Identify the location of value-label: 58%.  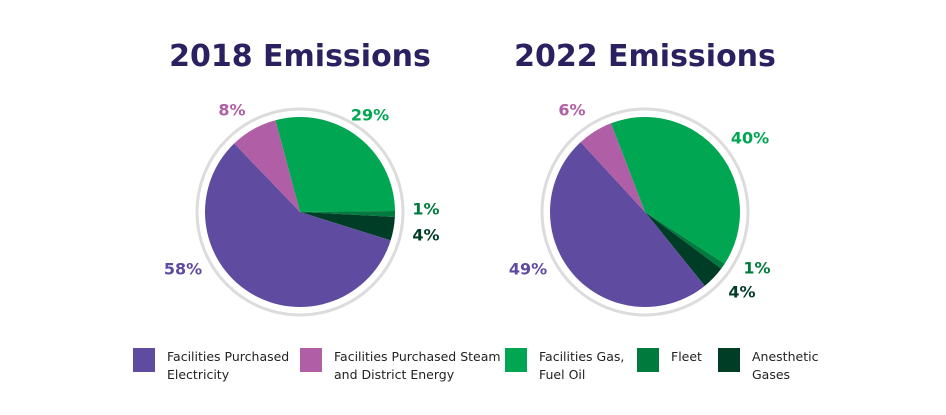
(183, 269).